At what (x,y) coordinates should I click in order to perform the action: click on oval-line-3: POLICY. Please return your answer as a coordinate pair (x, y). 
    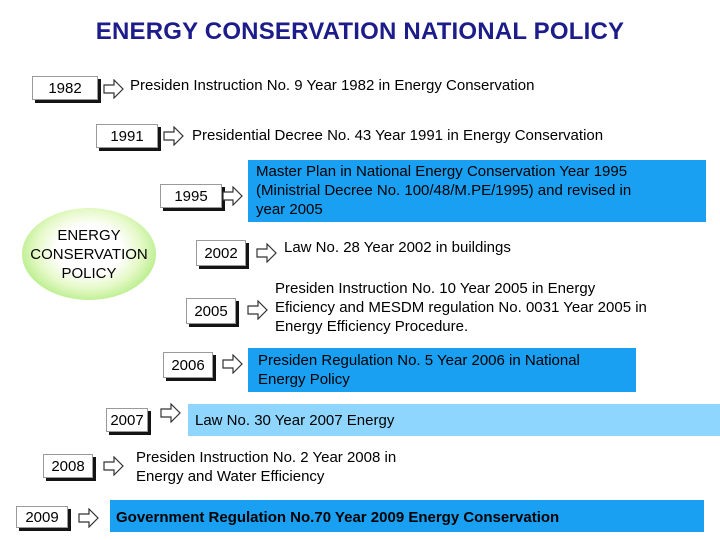
    Looking at the image, I should click on (89, 273).